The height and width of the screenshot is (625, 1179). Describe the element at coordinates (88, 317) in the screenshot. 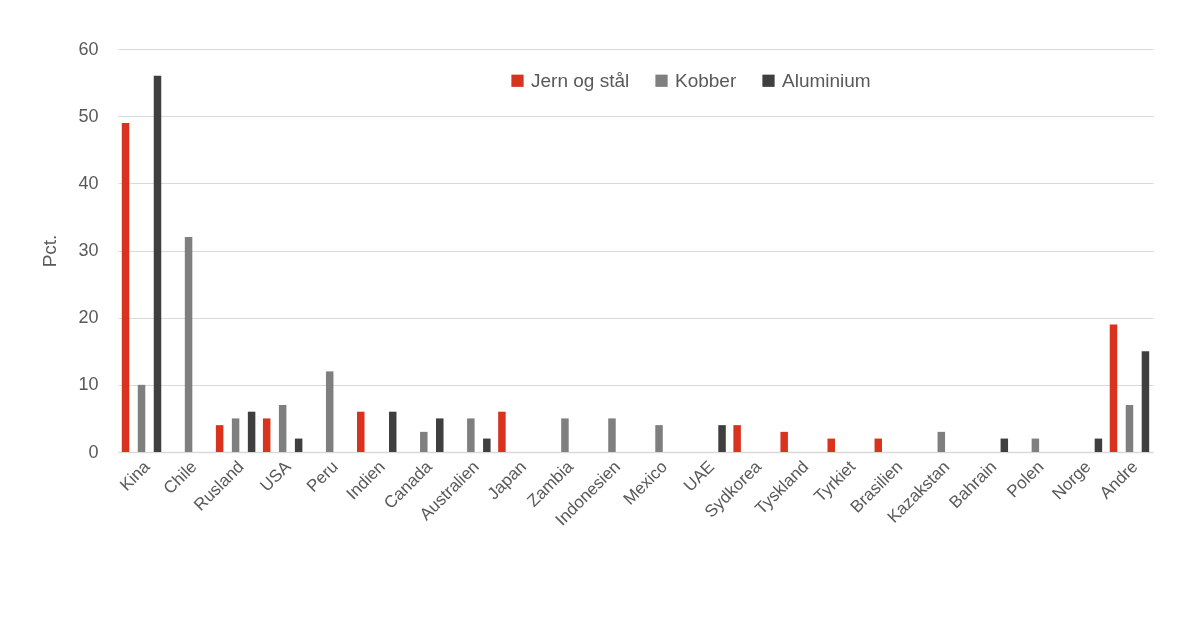

I see `y-tick-label: 20` at that location.